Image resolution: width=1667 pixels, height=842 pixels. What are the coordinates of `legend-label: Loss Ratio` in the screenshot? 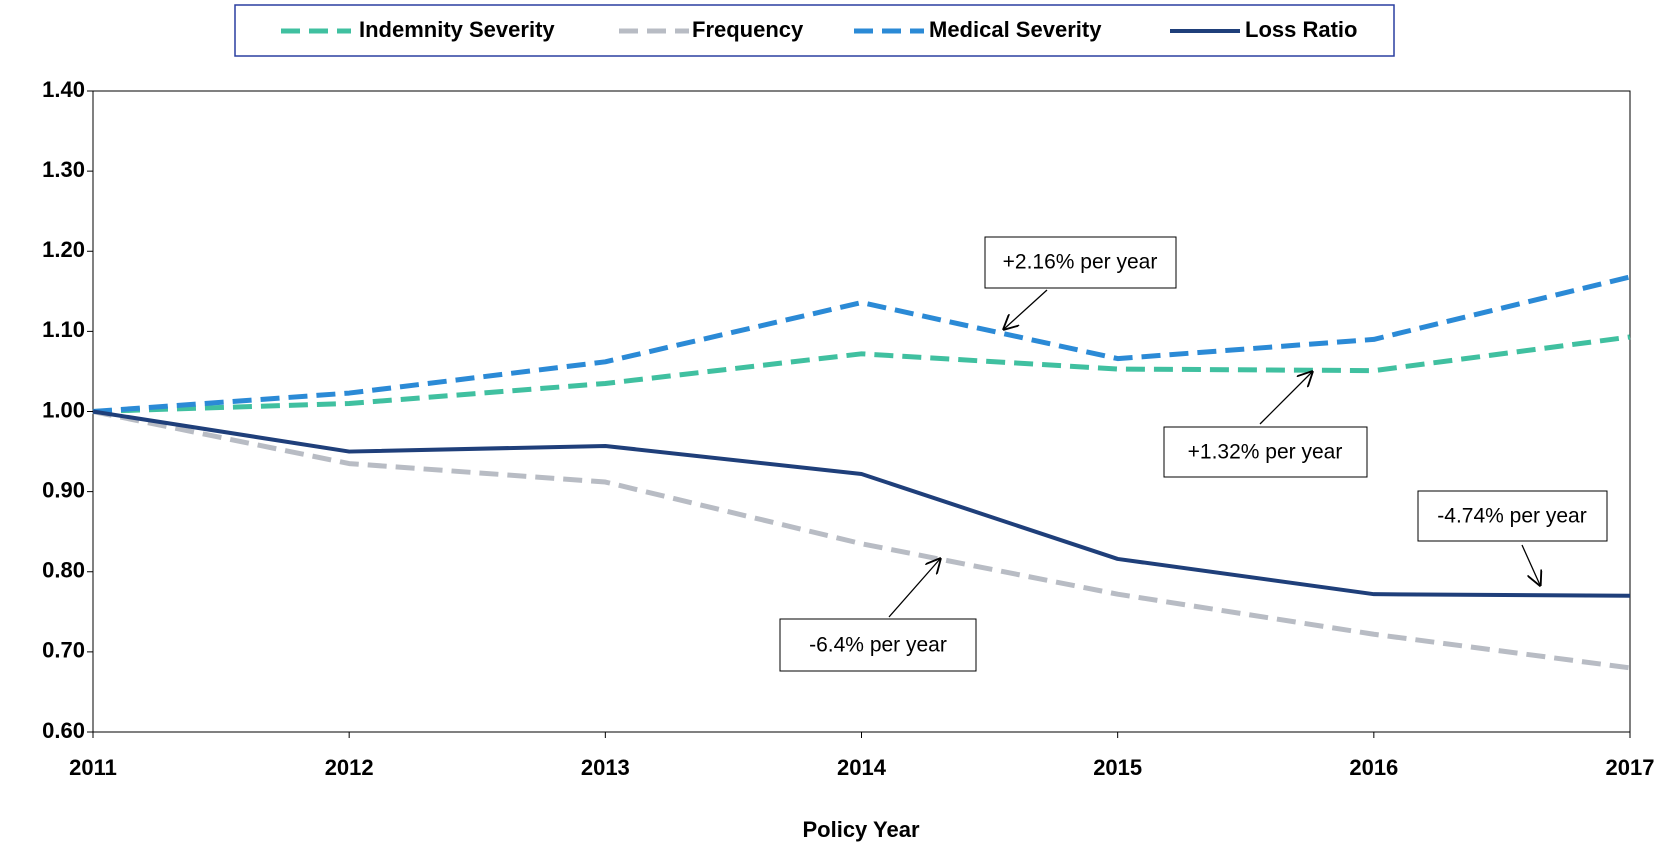 It's located at (1301, 29).